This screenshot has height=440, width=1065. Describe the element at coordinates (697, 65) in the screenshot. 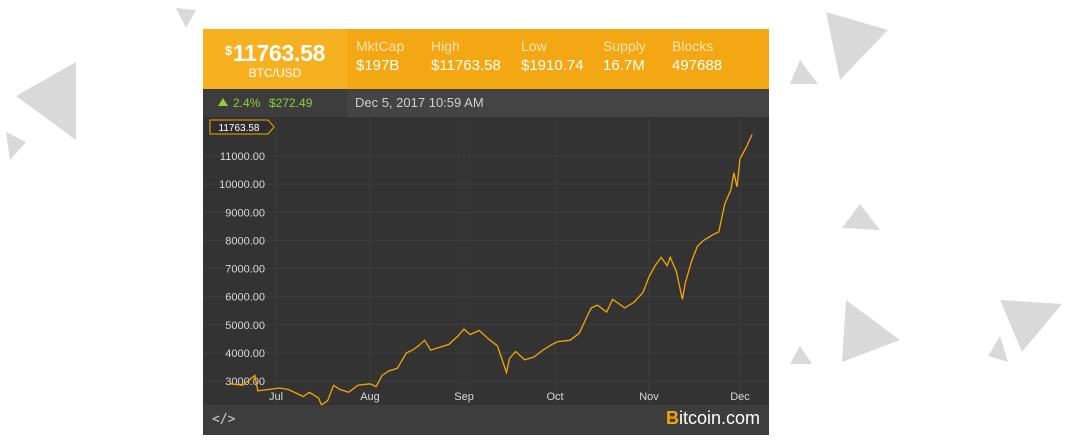

I see `stat-value: 497688` at that location.